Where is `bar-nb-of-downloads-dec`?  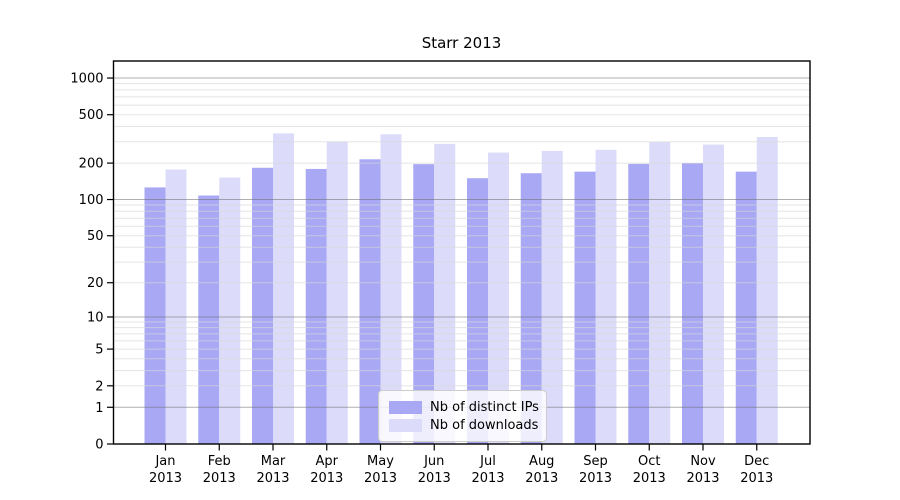 bar-nb-of-downloads-dec is located at coordinates (767, 290).